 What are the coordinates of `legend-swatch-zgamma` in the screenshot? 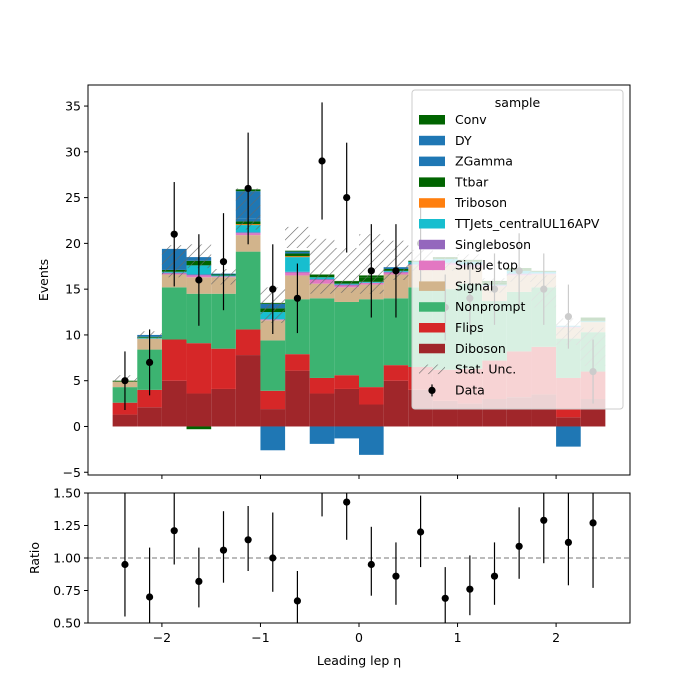 It's located at (432, 161).